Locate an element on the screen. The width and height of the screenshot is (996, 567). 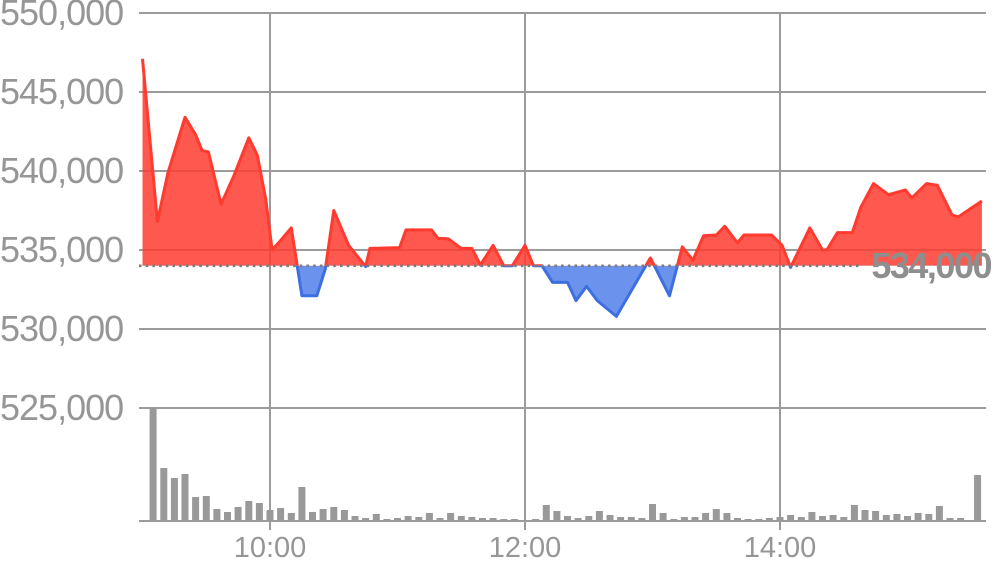
price-area-down is located at coordinates (562, 291).